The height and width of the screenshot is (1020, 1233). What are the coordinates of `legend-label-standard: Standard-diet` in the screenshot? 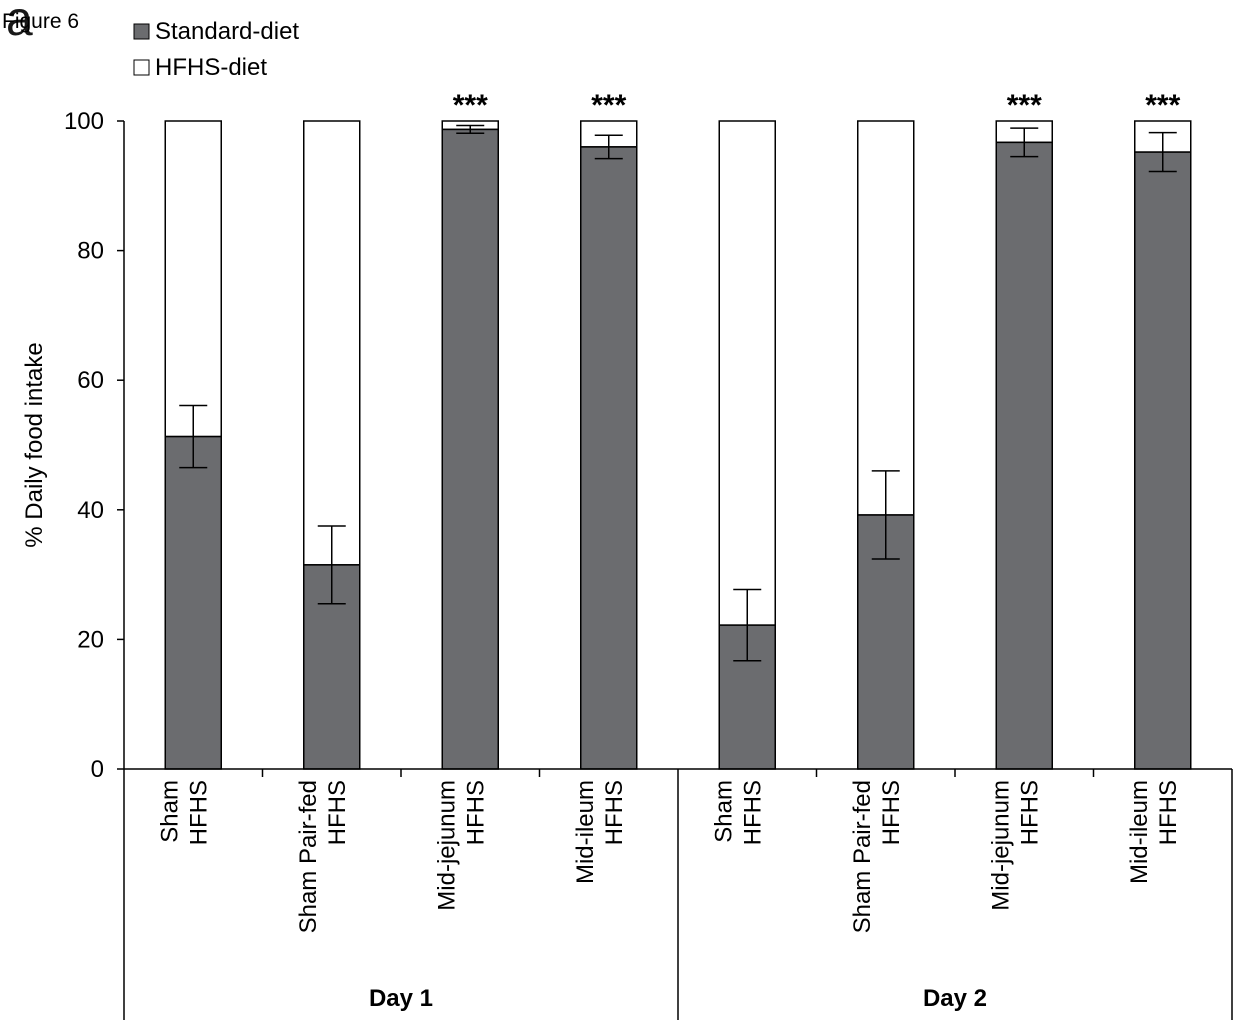 It's located at (227, 31).